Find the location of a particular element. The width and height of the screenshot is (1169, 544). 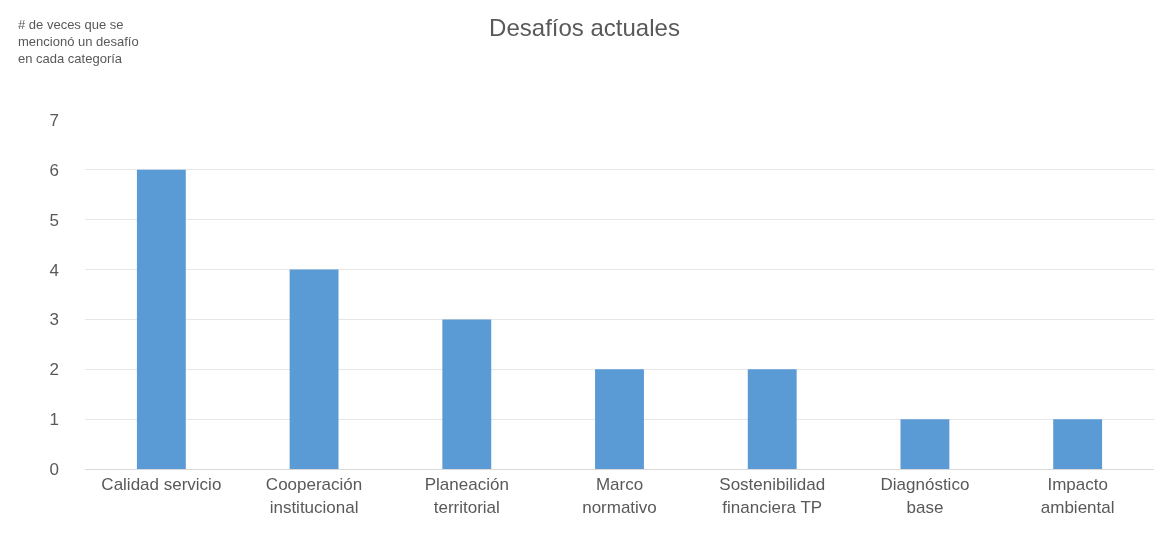

x-tick-label: Impacto ambiental is located at coordinates (1077, 496).